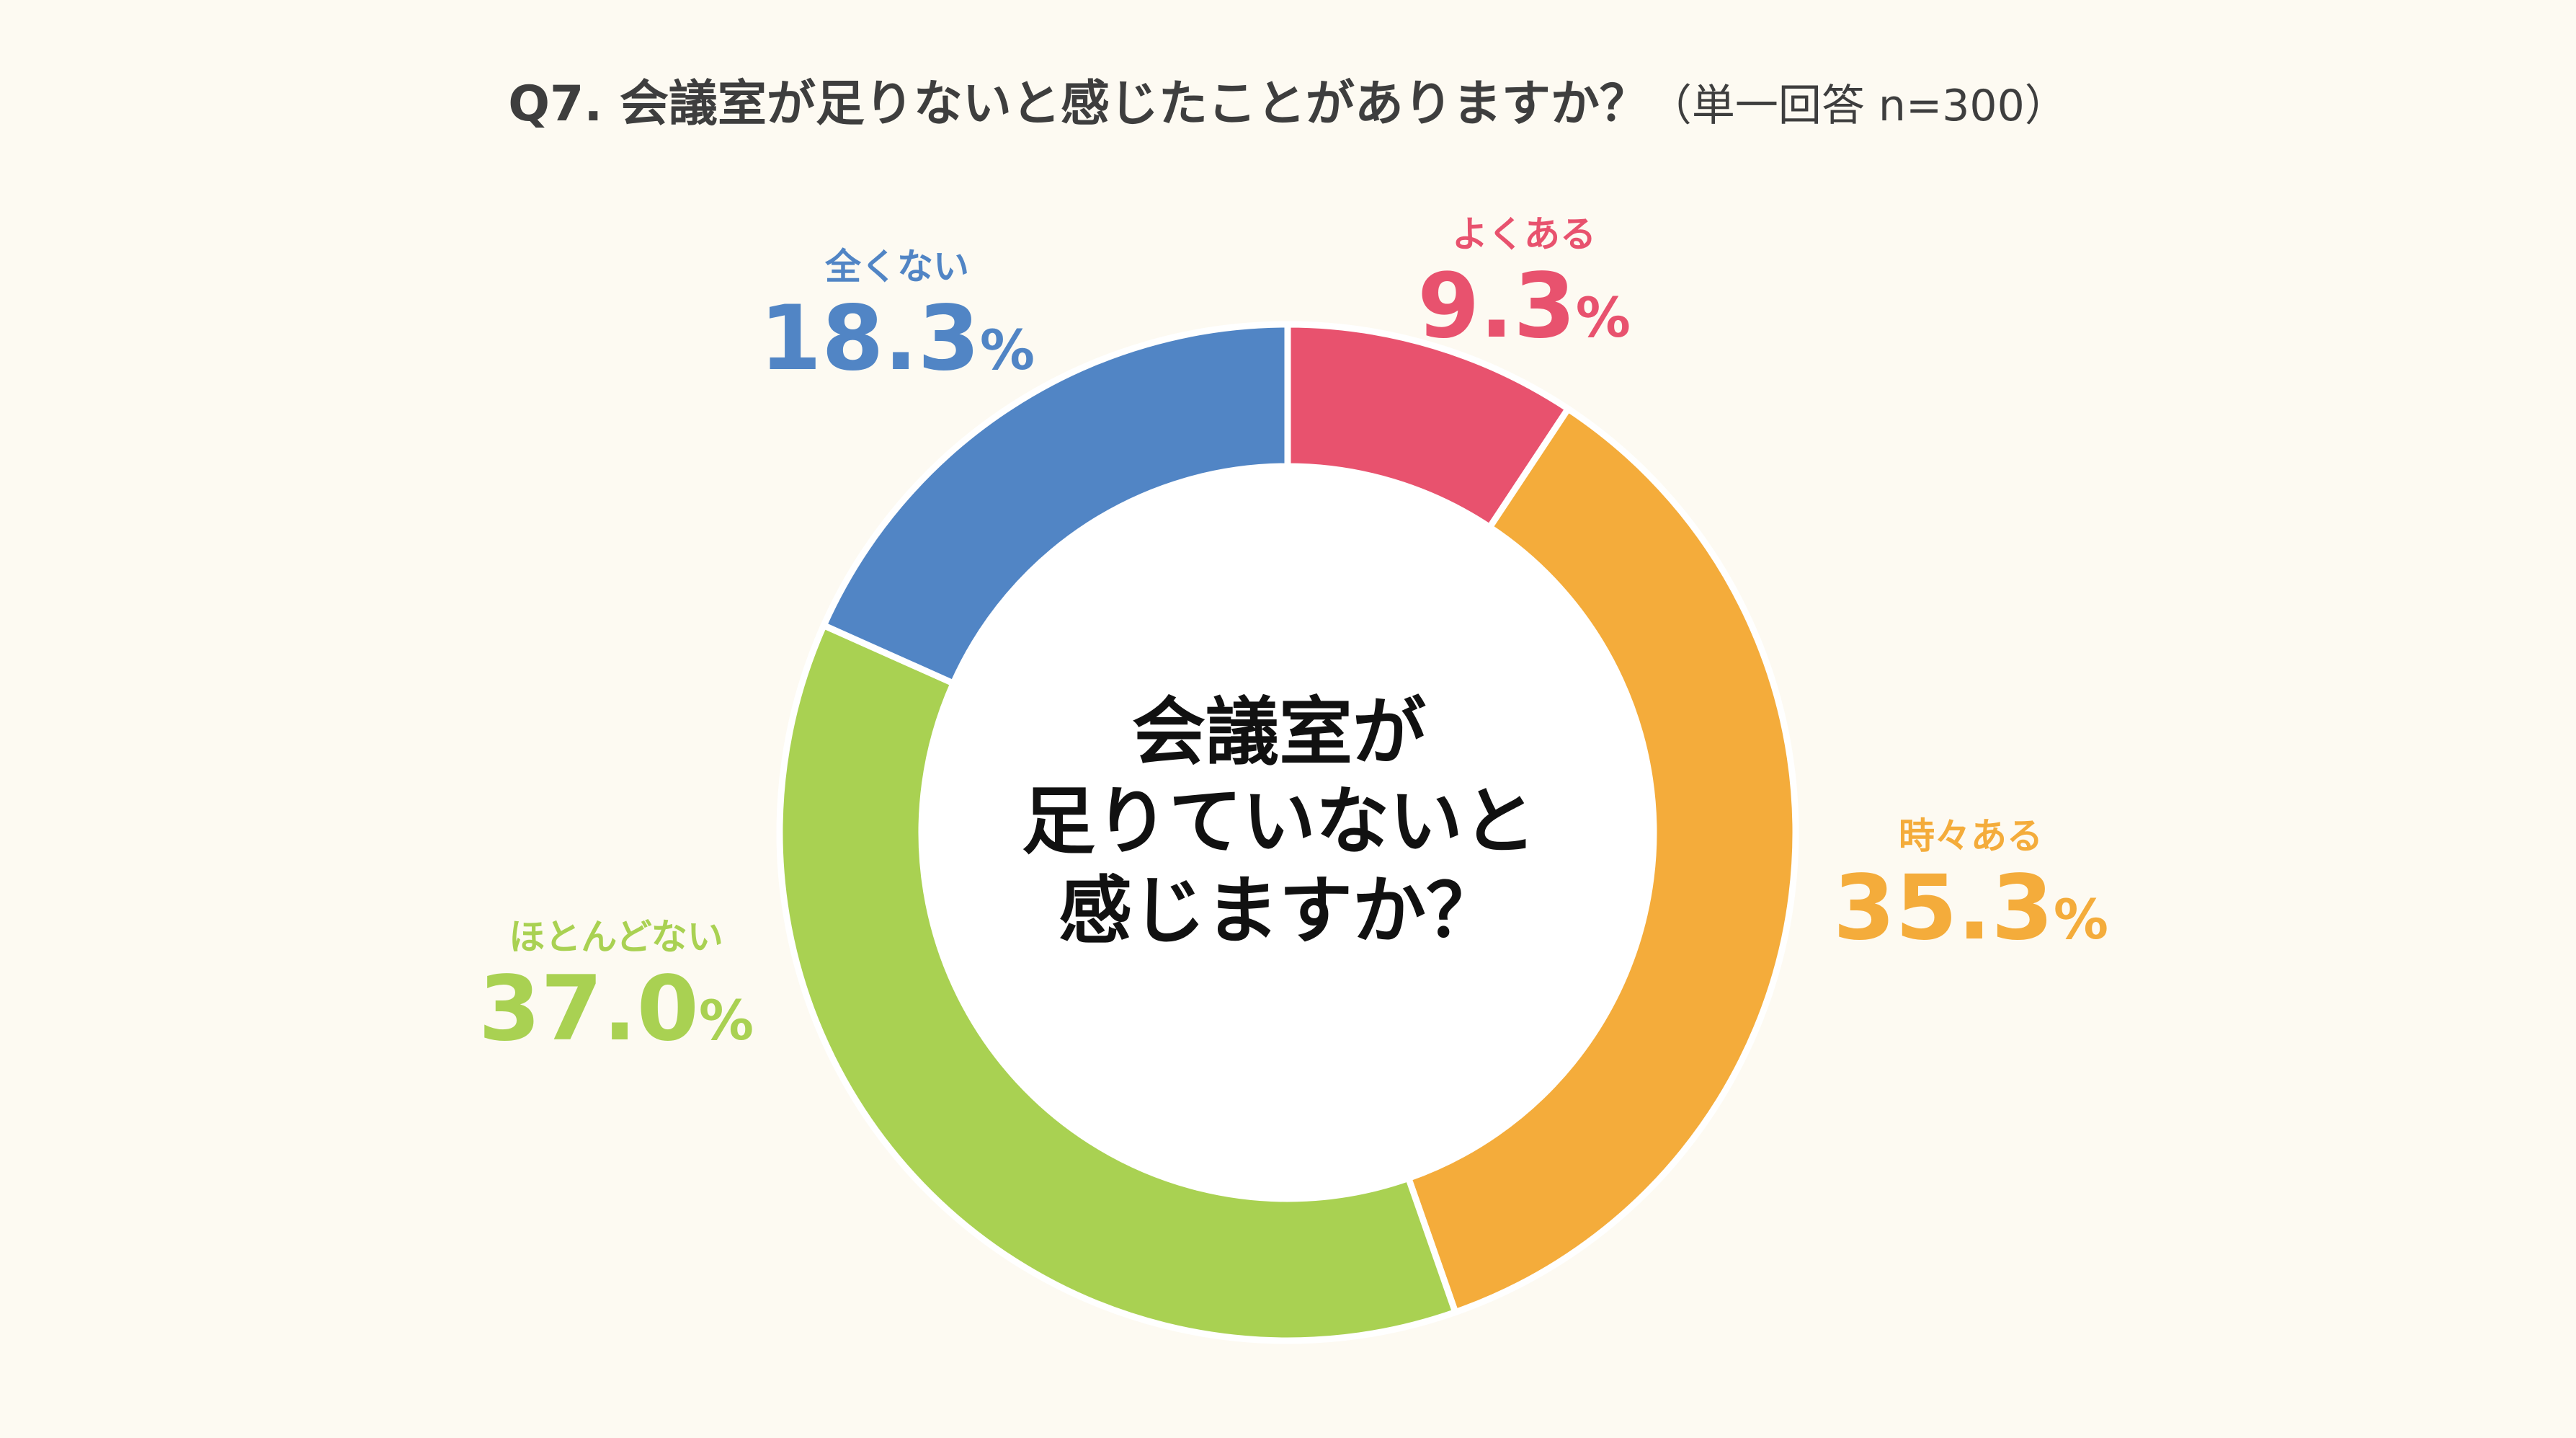  Describe the element at coordinates (1078, 104) in the screenshot. I see `chart-title-main: Q7. 会議室が足りないと感じたことがありますか？` at that location.